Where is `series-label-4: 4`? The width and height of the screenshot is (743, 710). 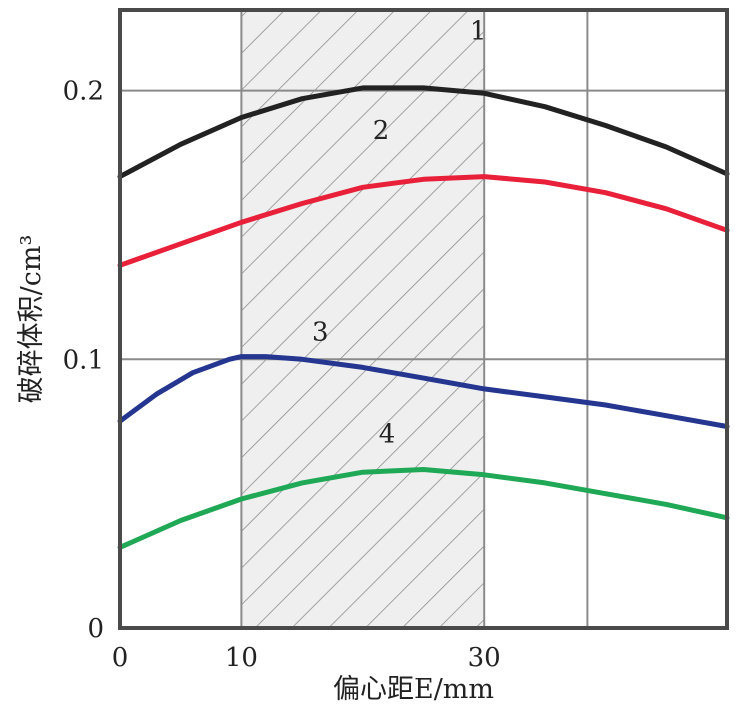
series-label-4: 4 is located at coordinates (387, 435).